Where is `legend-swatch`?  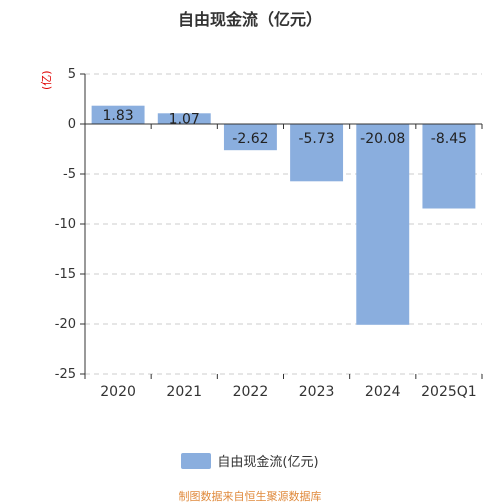
legend-swatch is located at coordinates (196, 460).